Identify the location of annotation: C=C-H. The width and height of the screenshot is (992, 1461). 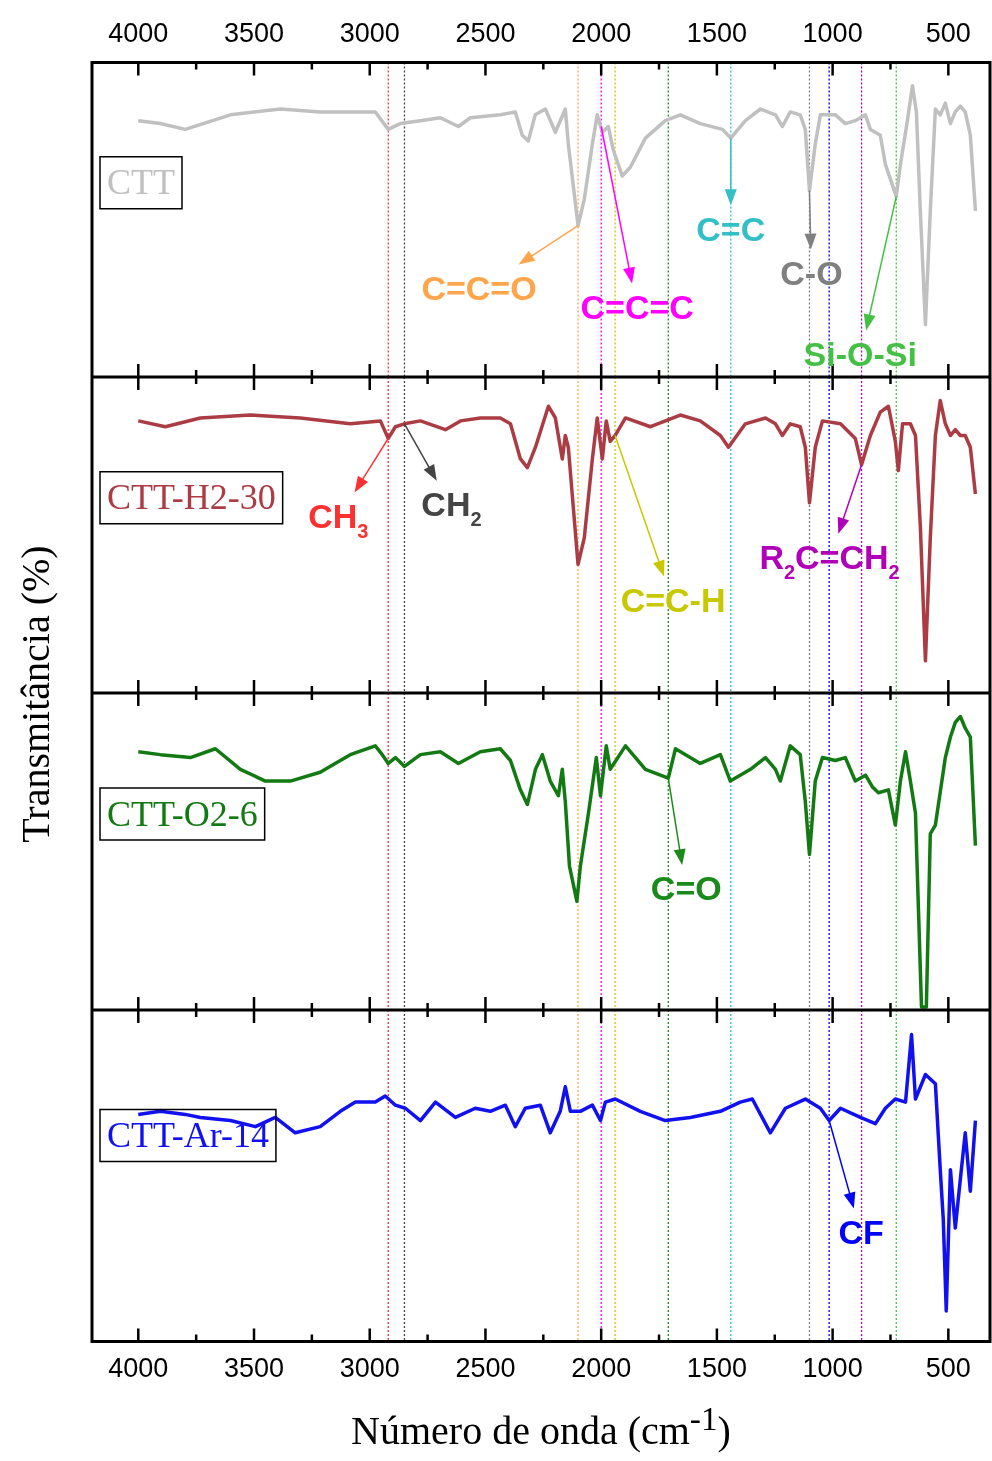
(673, 599).